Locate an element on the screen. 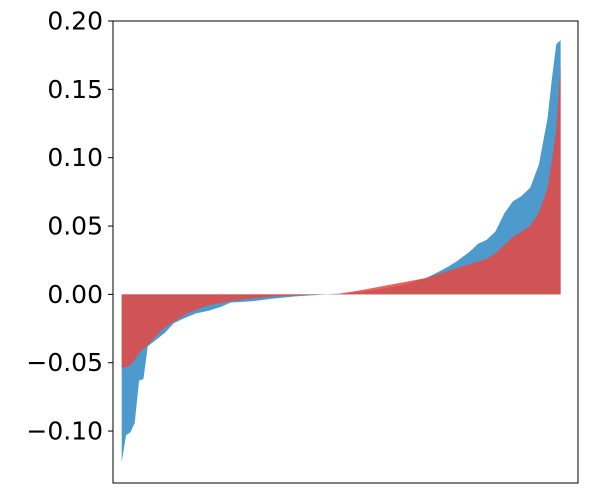  y-tick-label: 0.05 is located at coordinates (75, 226).